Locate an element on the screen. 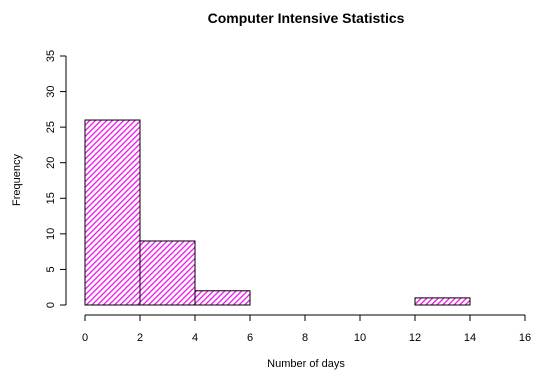 This screenshot has width=542, height=376. x-tick-label: 4 is located at coordinates (195, 338).